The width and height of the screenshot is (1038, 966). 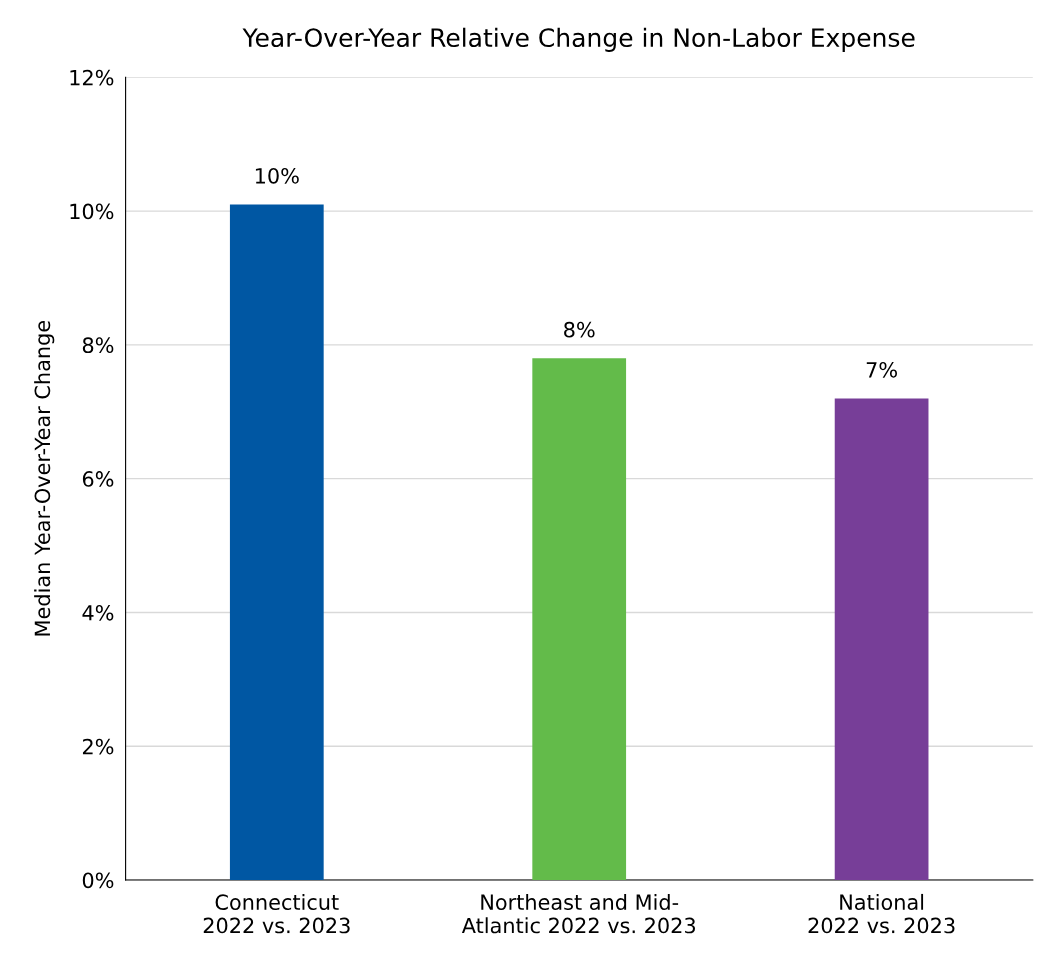 What do you see at coordinates (578, 39) in the screenshot?
I see `chart-title: Year-Over-Year Relative Change in Non-Labor Expense` at bounding box center [578, 39].